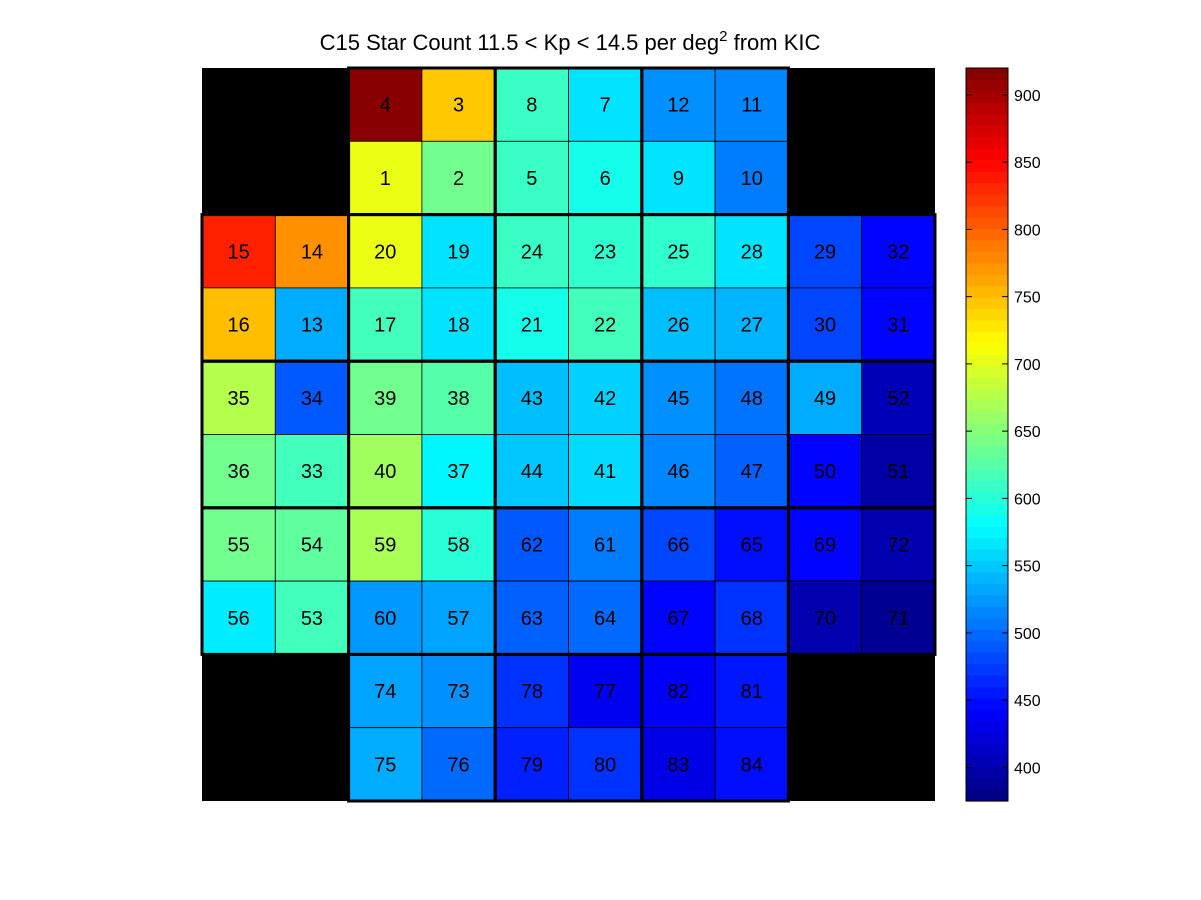 This screenshot has height=900, width=1201. I want to click on cell-label: 82, so click(678, 692).